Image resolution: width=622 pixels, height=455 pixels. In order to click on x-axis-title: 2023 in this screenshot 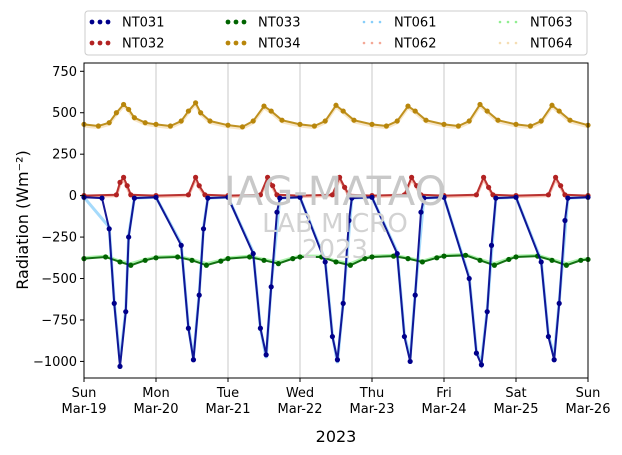, I will do `click(336, 436)`.